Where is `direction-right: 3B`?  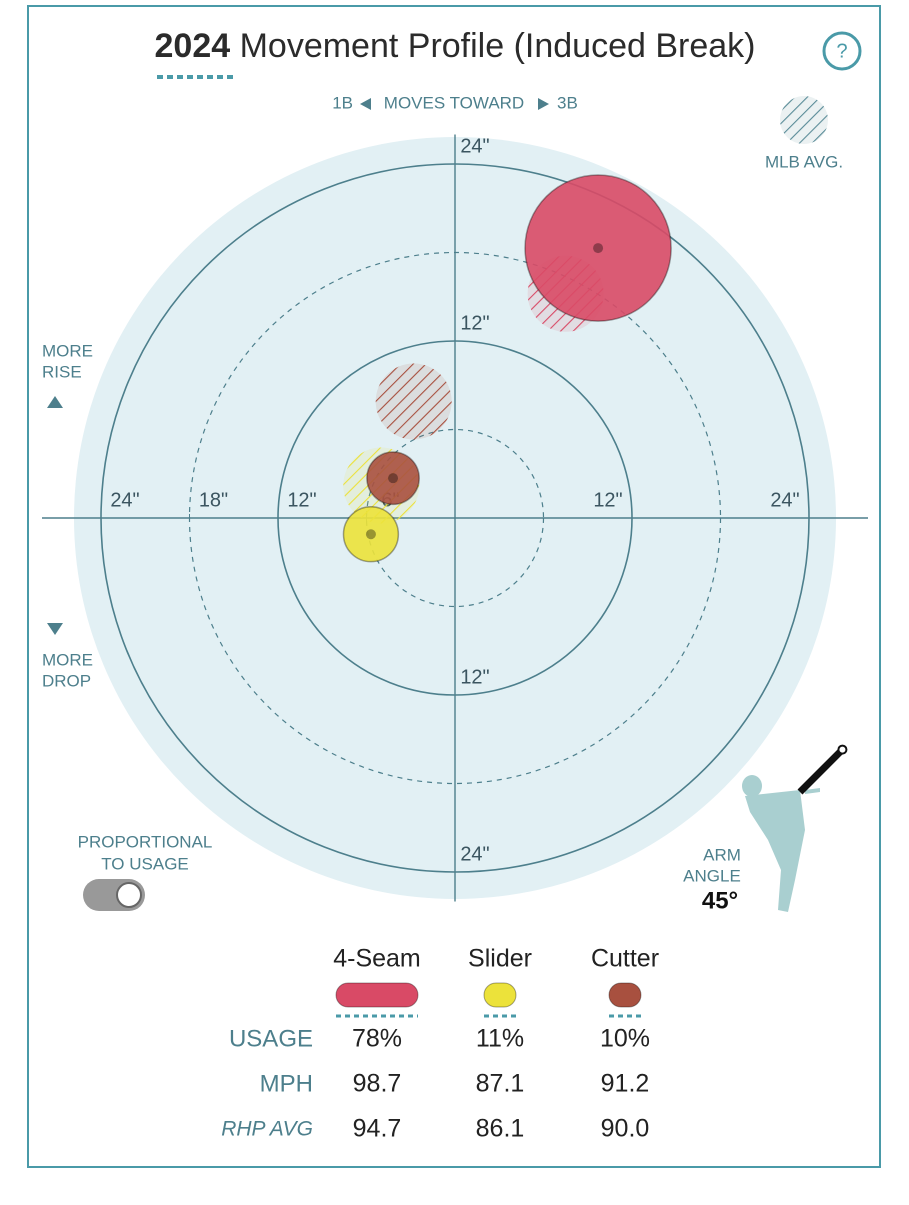
direction-right: 3B is located at coordinates (567, 102).